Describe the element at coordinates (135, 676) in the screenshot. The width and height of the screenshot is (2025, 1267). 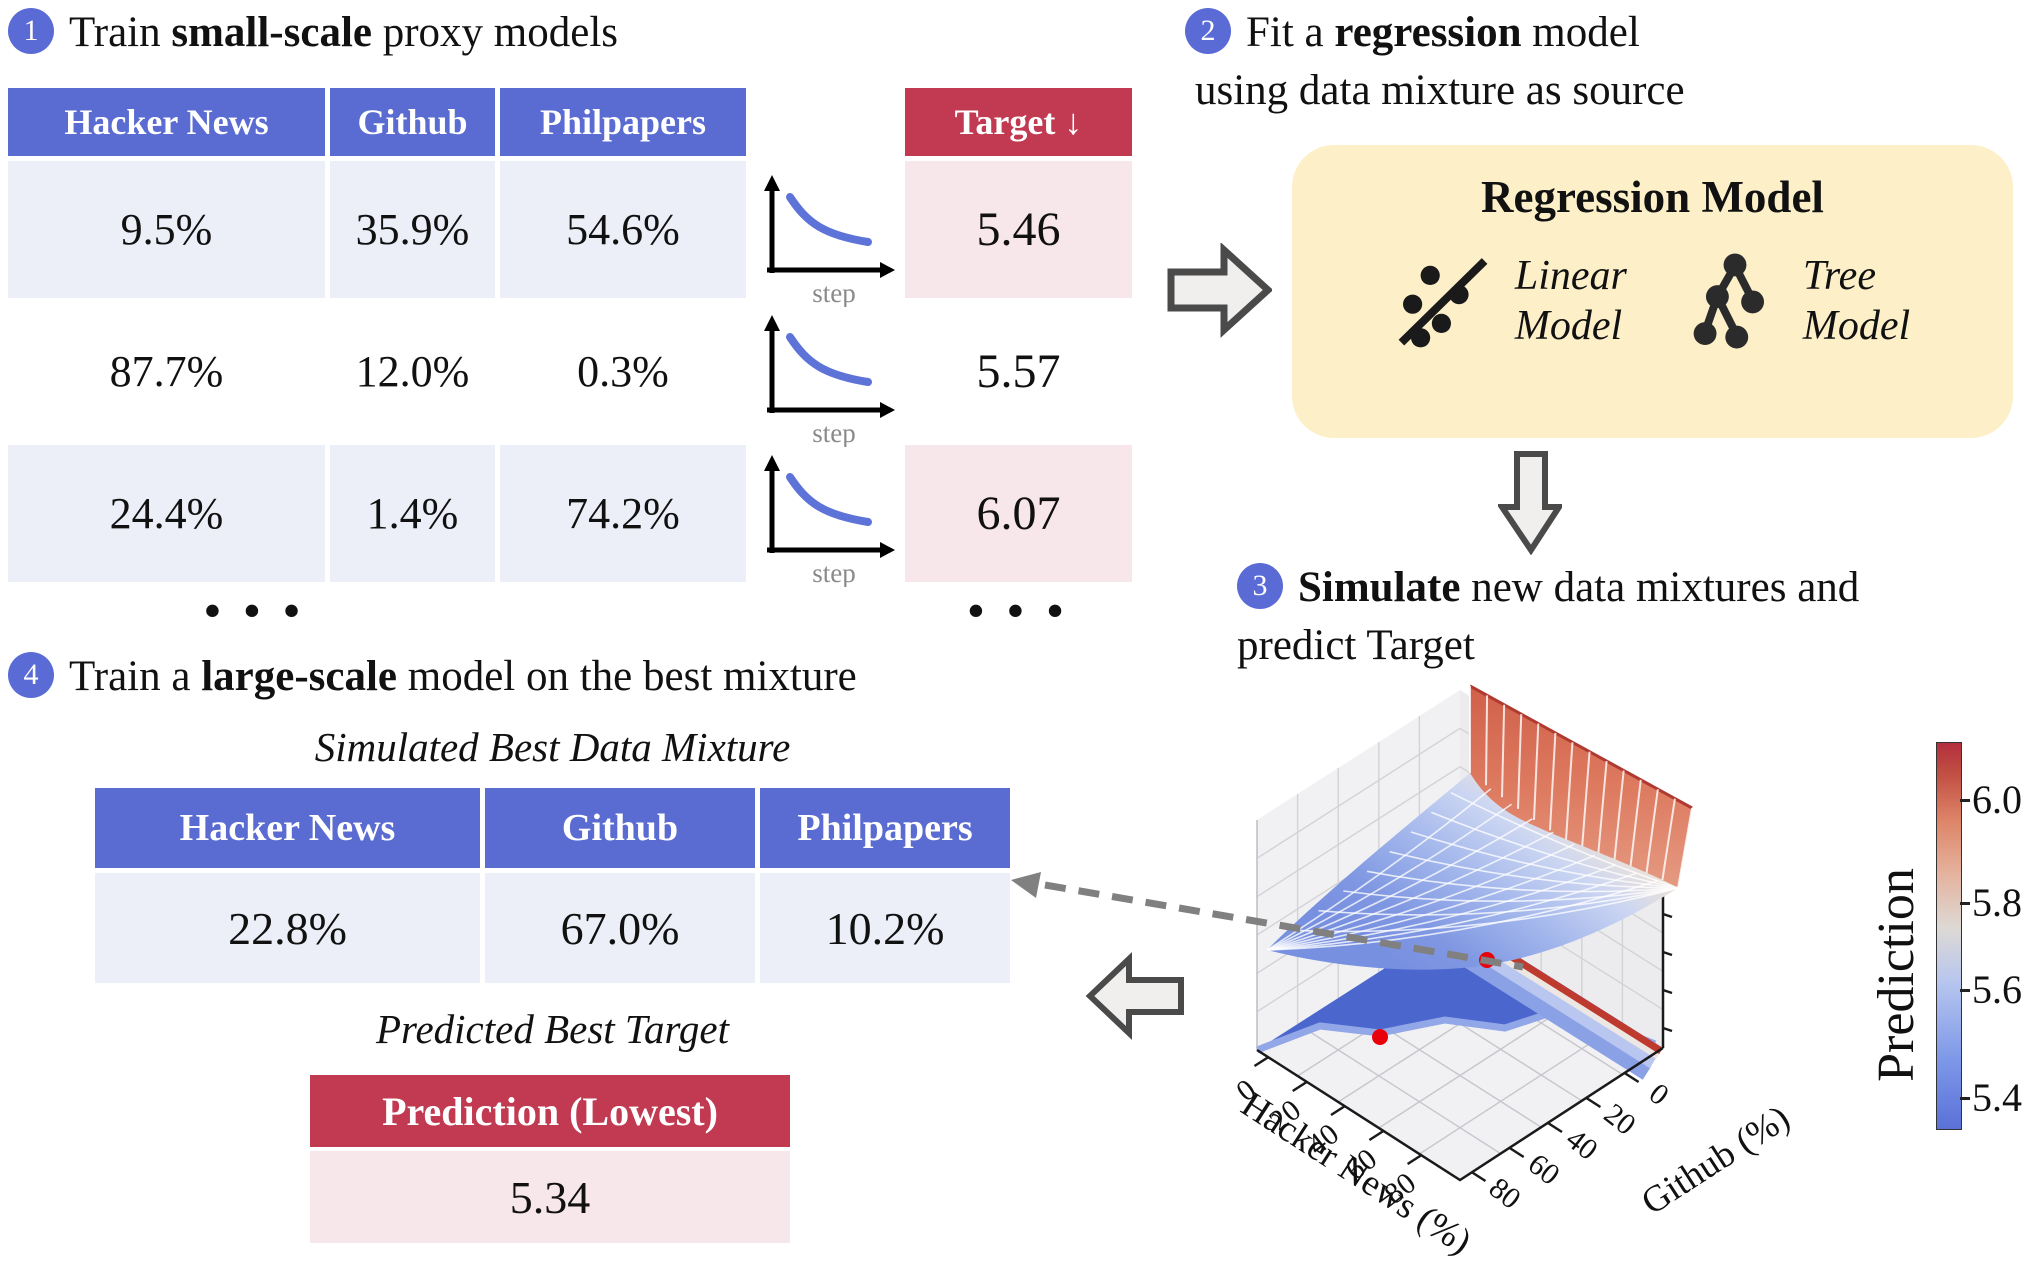
I see `step4-pre: Train a` at that location.